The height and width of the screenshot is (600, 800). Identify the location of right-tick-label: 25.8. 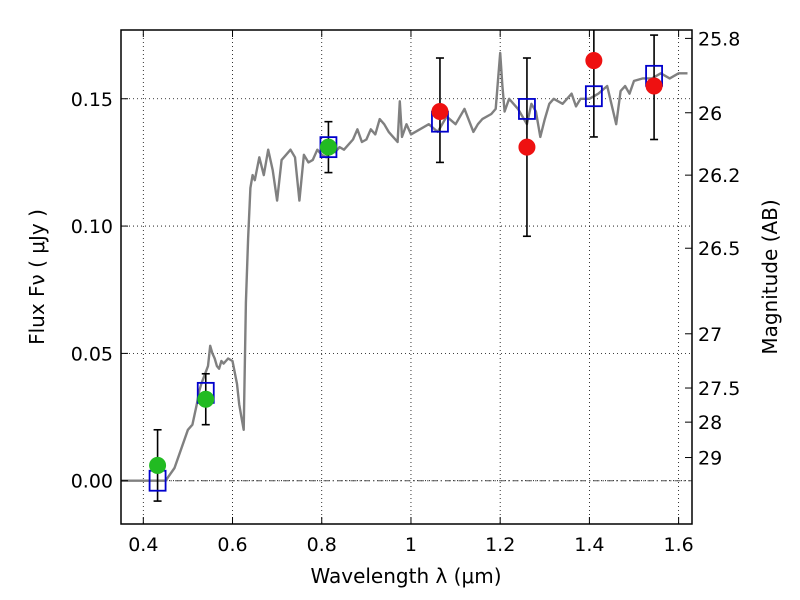
(719, 39).